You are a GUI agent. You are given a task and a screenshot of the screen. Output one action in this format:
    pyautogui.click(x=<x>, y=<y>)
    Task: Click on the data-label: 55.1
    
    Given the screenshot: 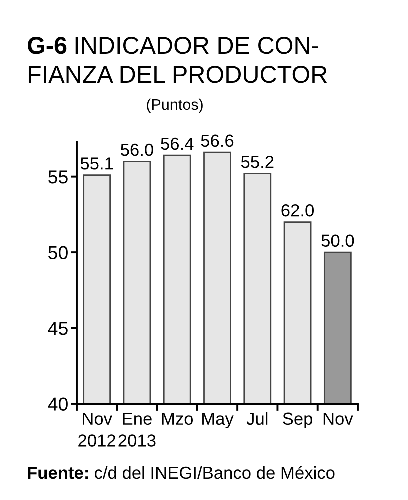 What is the action you would take?
    pyautogui.click(x=97, y=164)
    